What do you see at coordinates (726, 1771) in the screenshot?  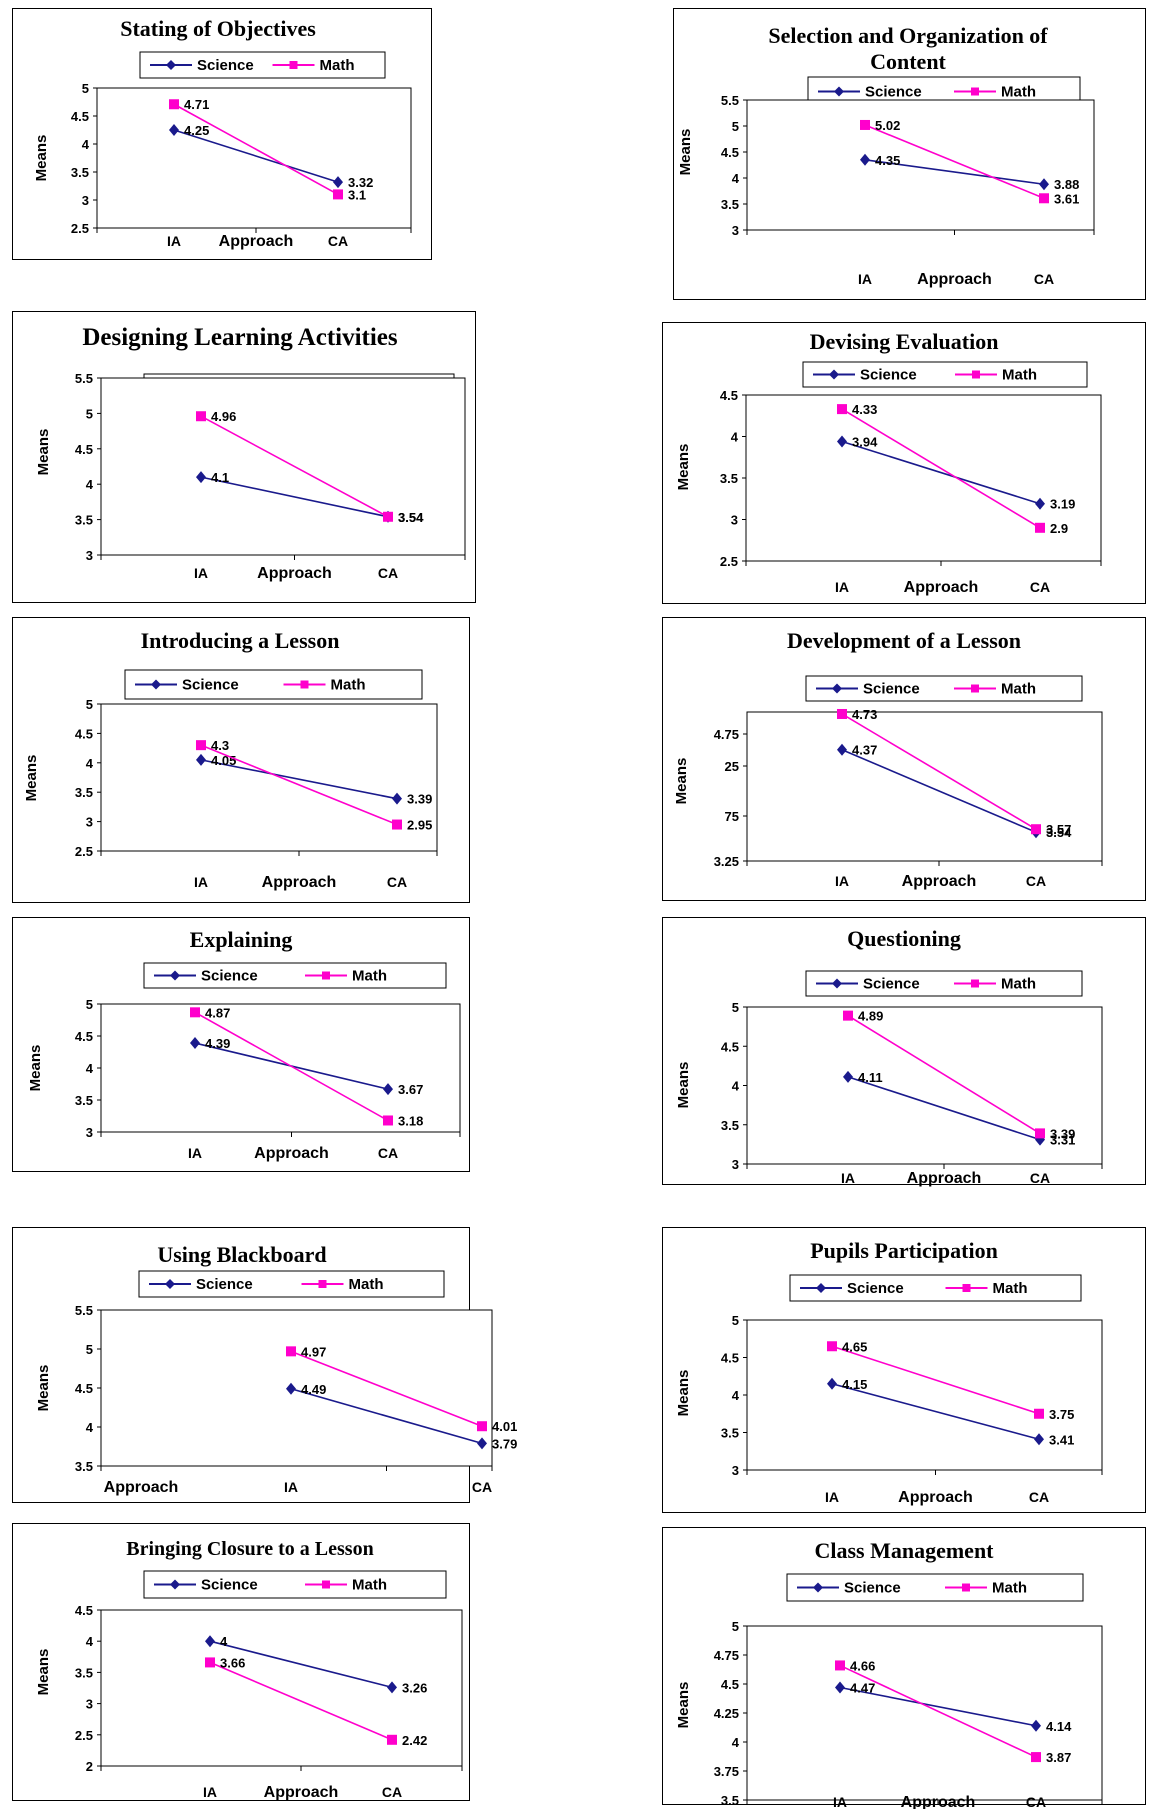 I see `y-tick-label: 3.75` at bounding box center [726, 1771].